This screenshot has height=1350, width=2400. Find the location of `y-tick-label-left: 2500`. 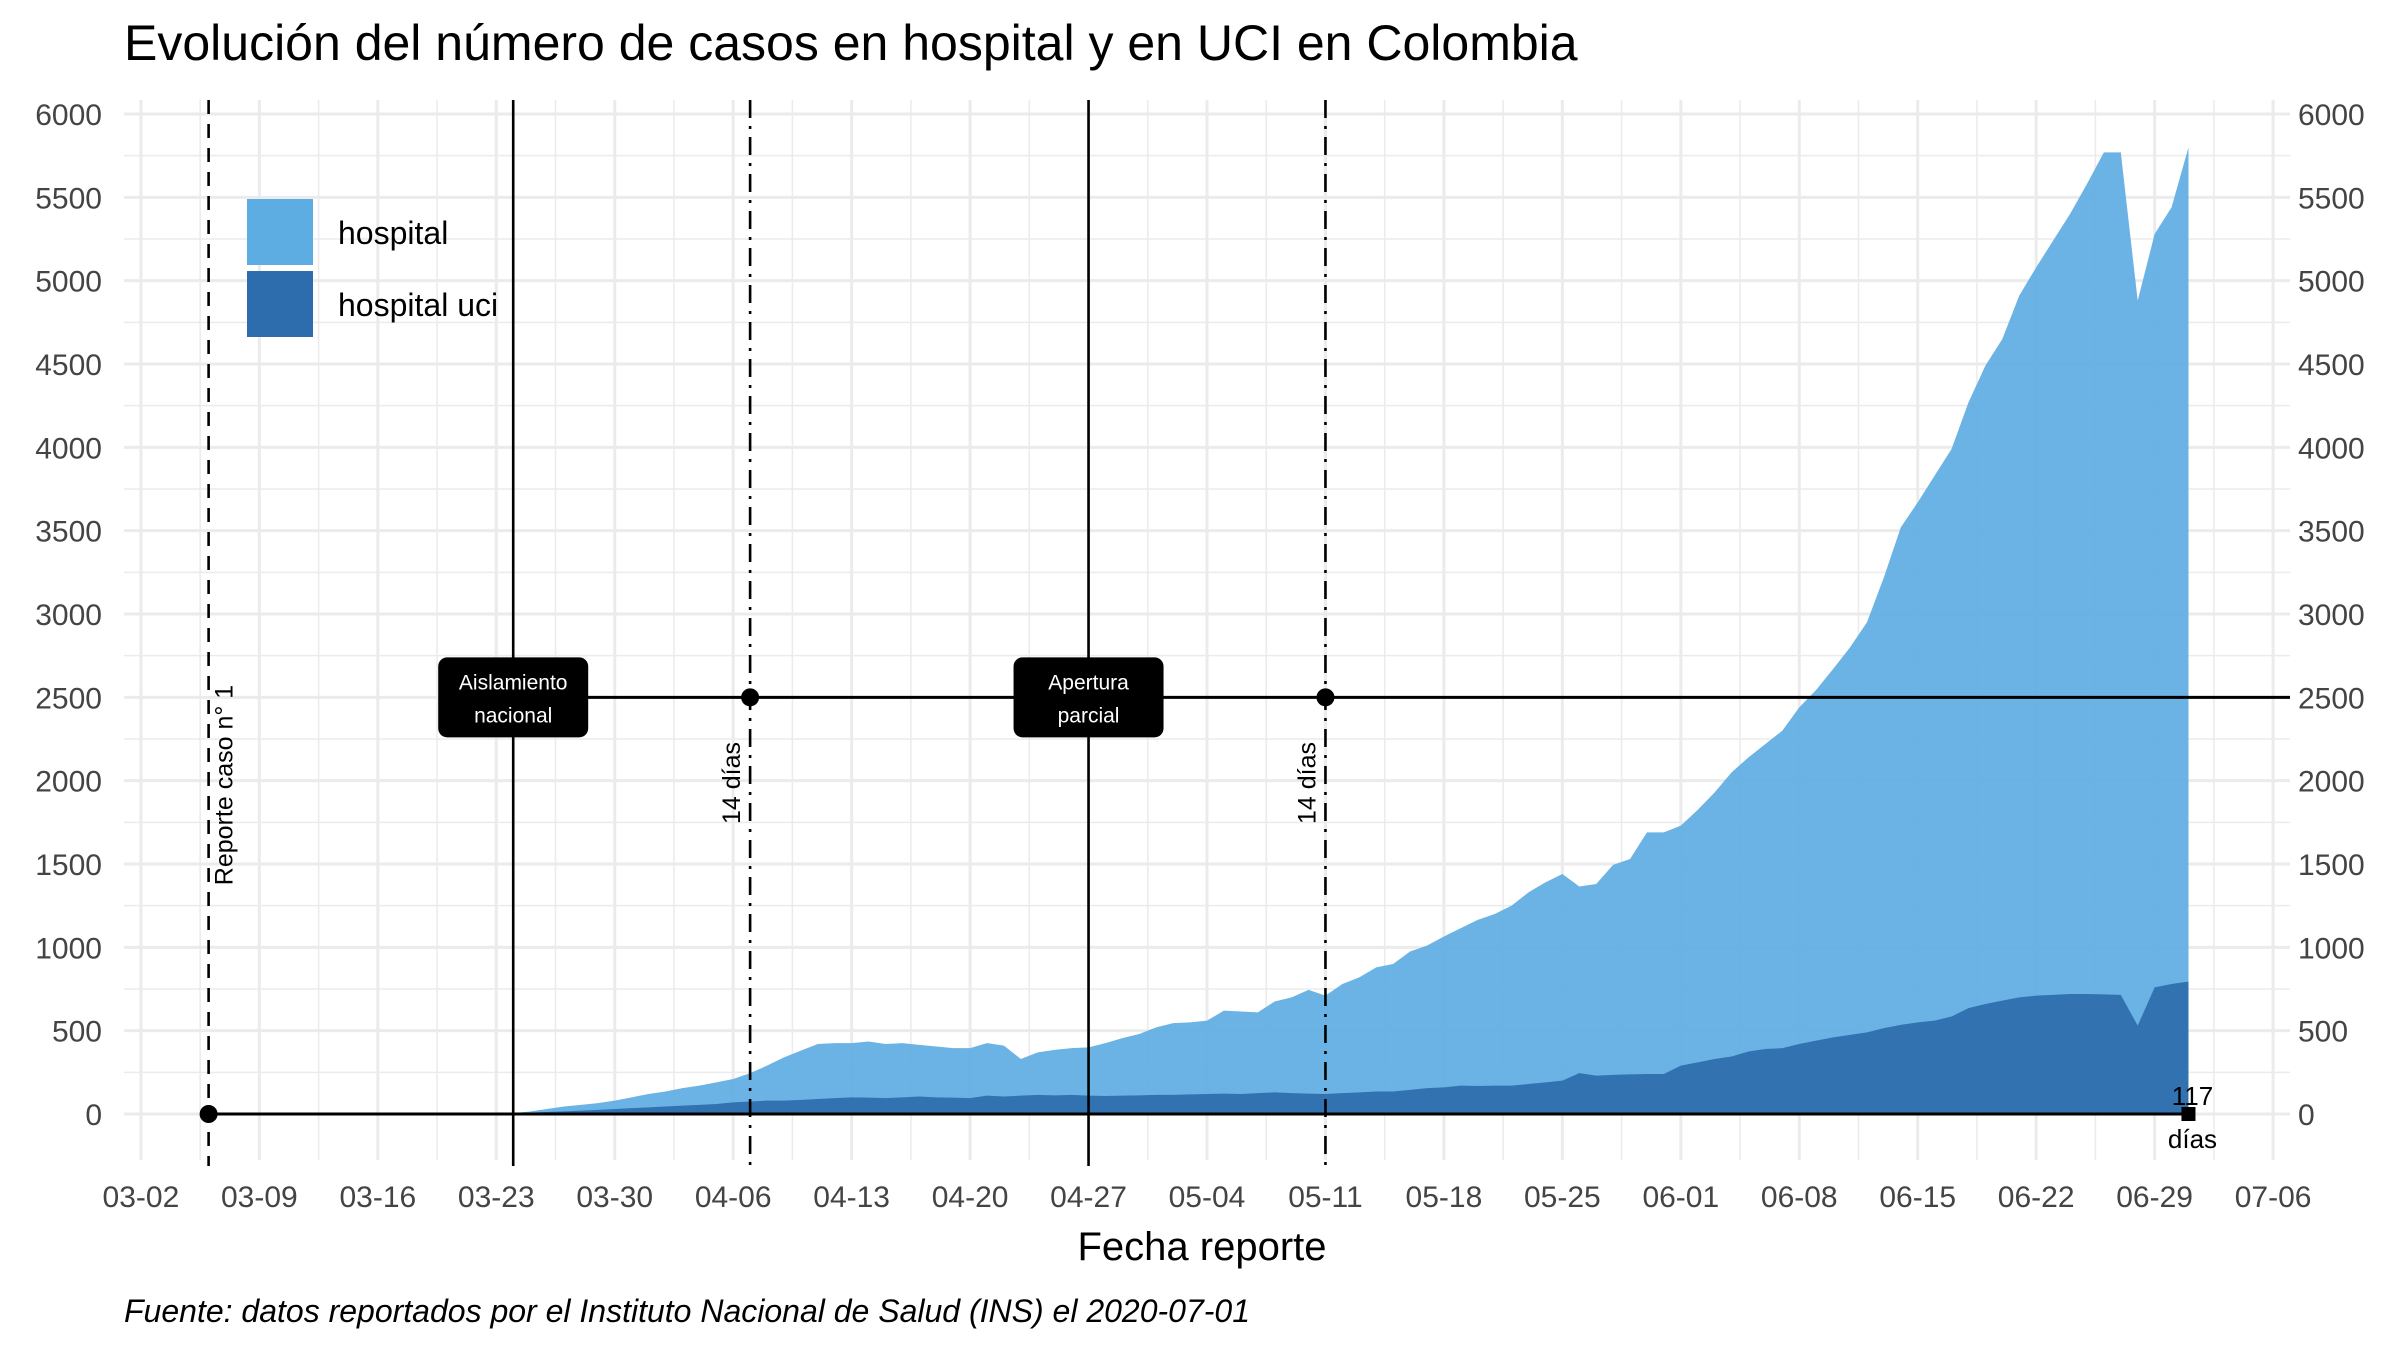

y-tick-label-left: 2500 is located at coordinates (68, 698).